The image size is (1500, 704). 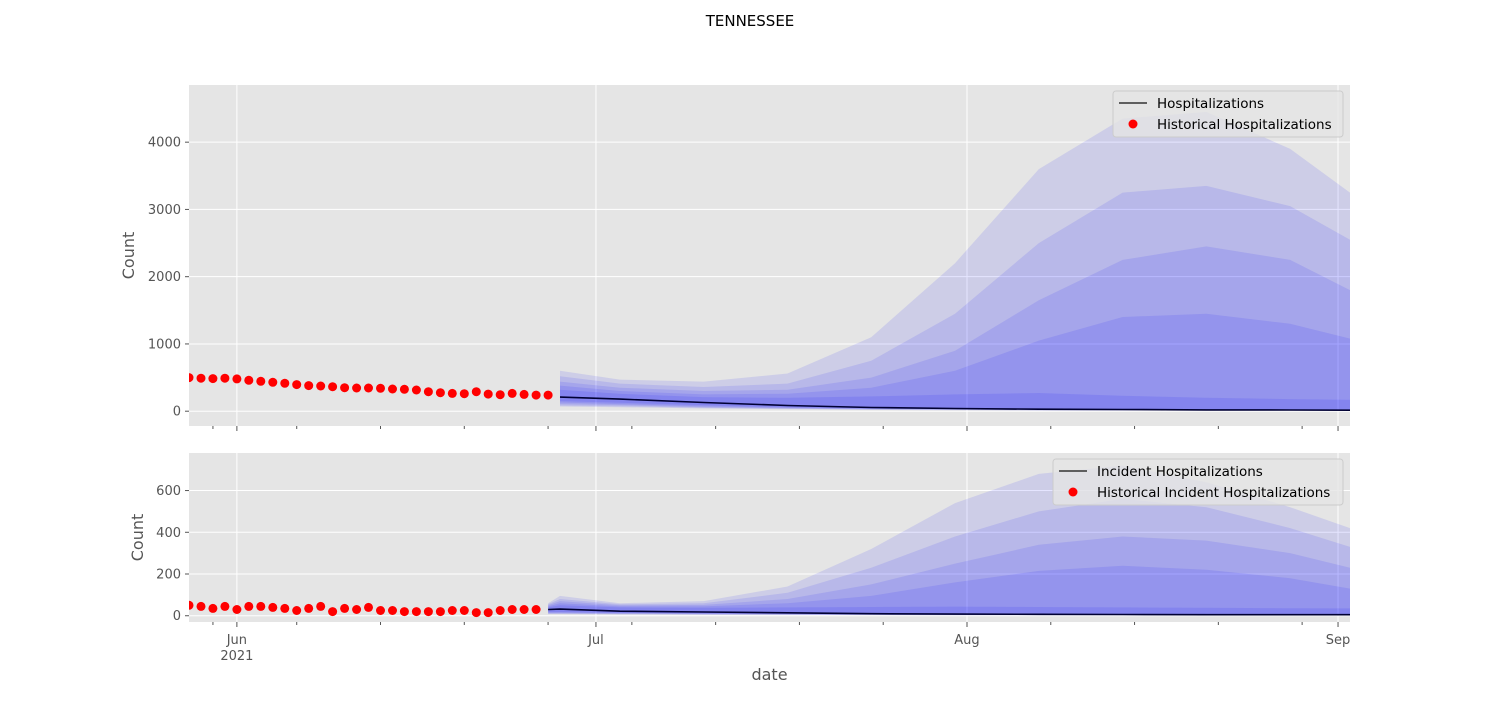 What do you see at coordinates (168, 533) in the screenshot?
I see `y-tick-label: 400` at bounding box center [168, 533].